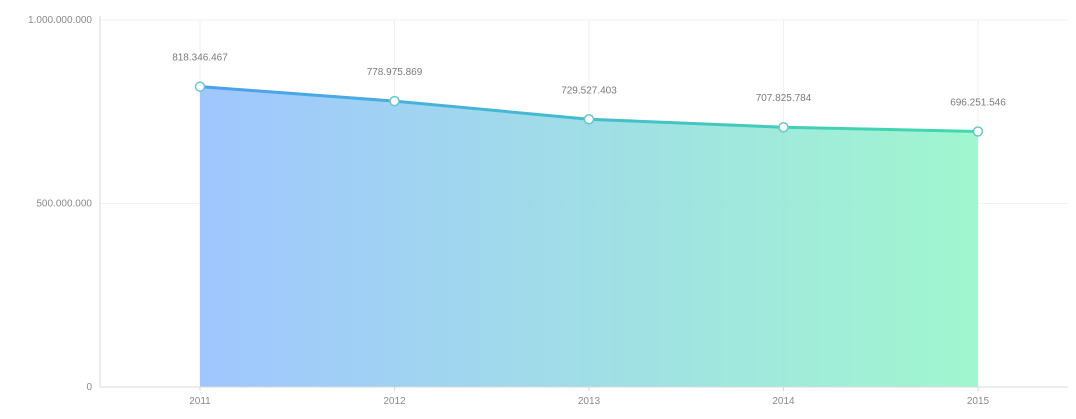 This screenshot has width=1076, height=419. Describe the element at coordinates (978, 102) in the screenshot. I see `data-label-2015: 696.251.546` at that location.